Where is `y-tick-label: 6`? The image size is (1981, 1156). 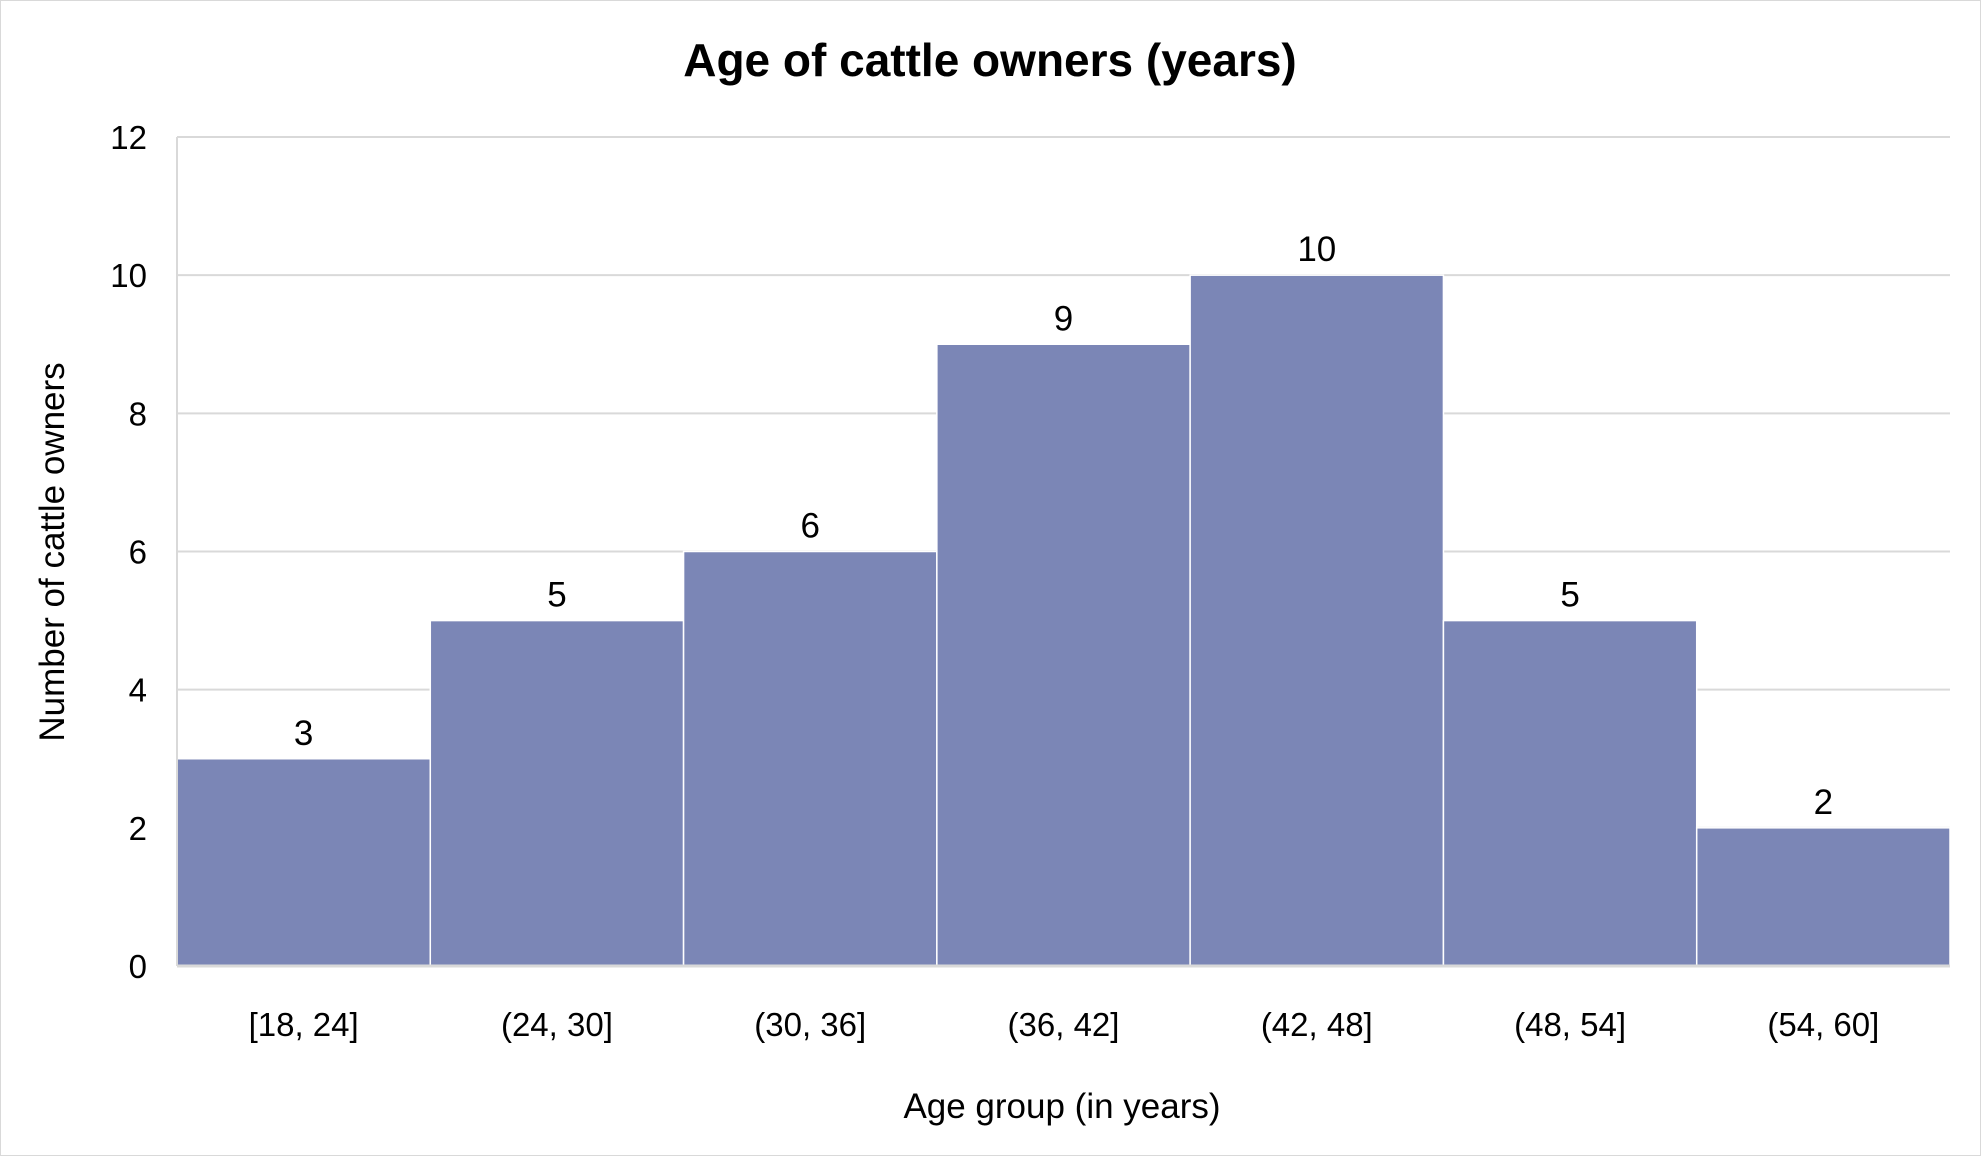 y-tick-label: 6 is located at coordinates (138, 552).